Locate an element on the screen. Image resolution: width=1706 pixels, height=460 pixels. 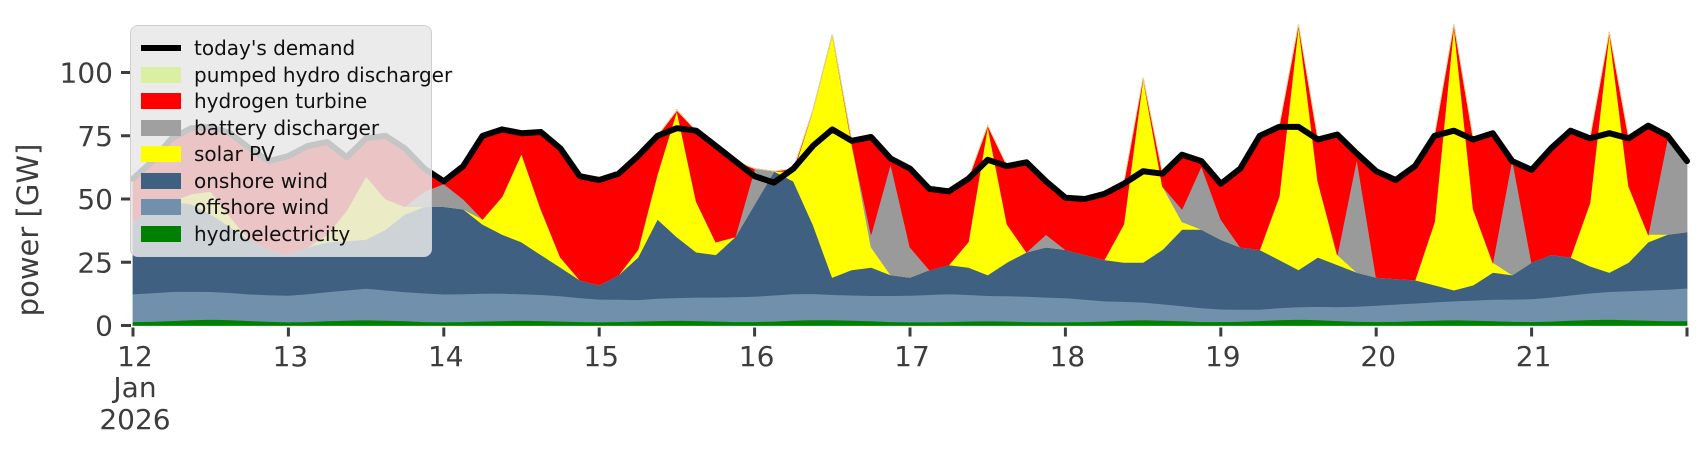
offshore-wind-swatch is located at coordinates (161, 207).